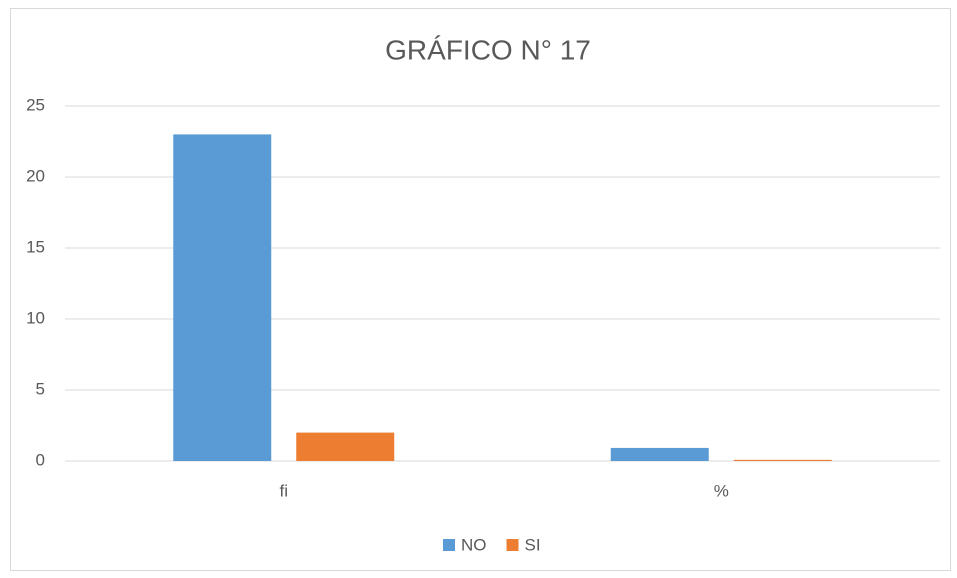 The image size is (957, 578). Describe the element at coordinates (721, 490) in the screenshot. I see `x-tick-label: %` at that location.